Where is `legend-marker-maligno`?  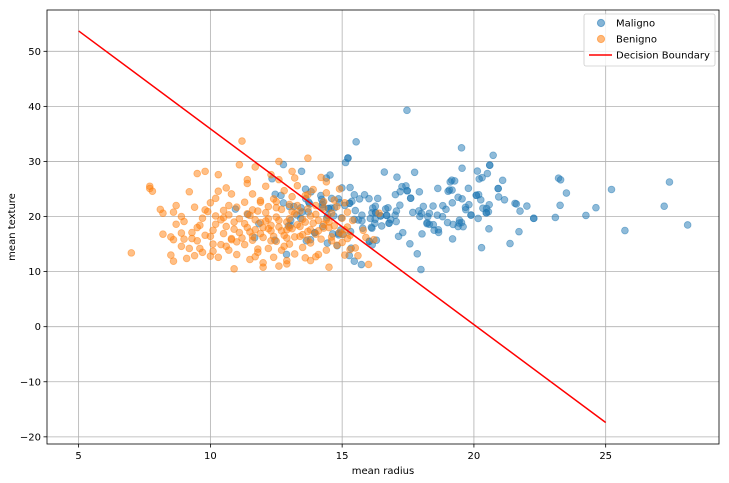
legend-marker-maligno is located at coordinates (601, 23).